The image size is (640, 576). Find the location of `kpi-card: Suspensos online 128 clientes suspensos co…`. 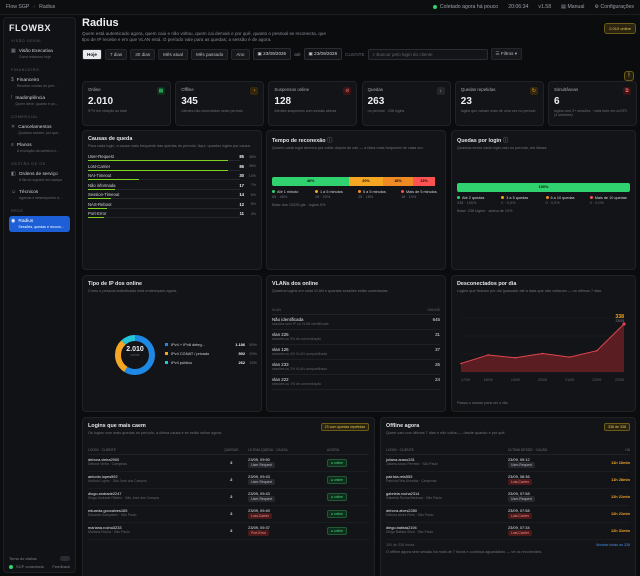

kpi-card: Suspensos online 128 clientes suspensos co… is located at coordinates (313, 103).